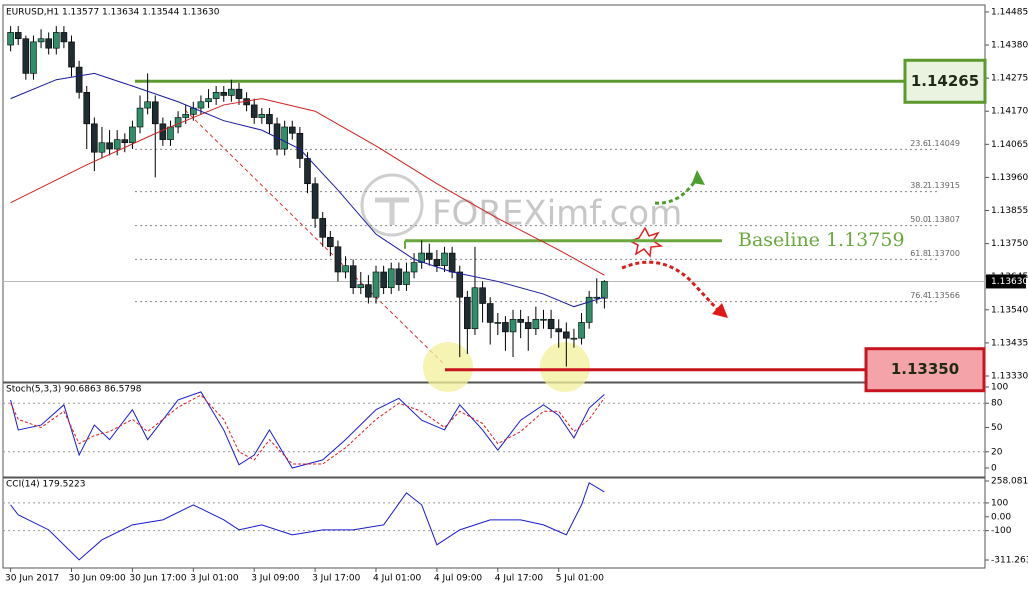  I want to click on y-tick-label: 1.13960, so click(1009, 178).